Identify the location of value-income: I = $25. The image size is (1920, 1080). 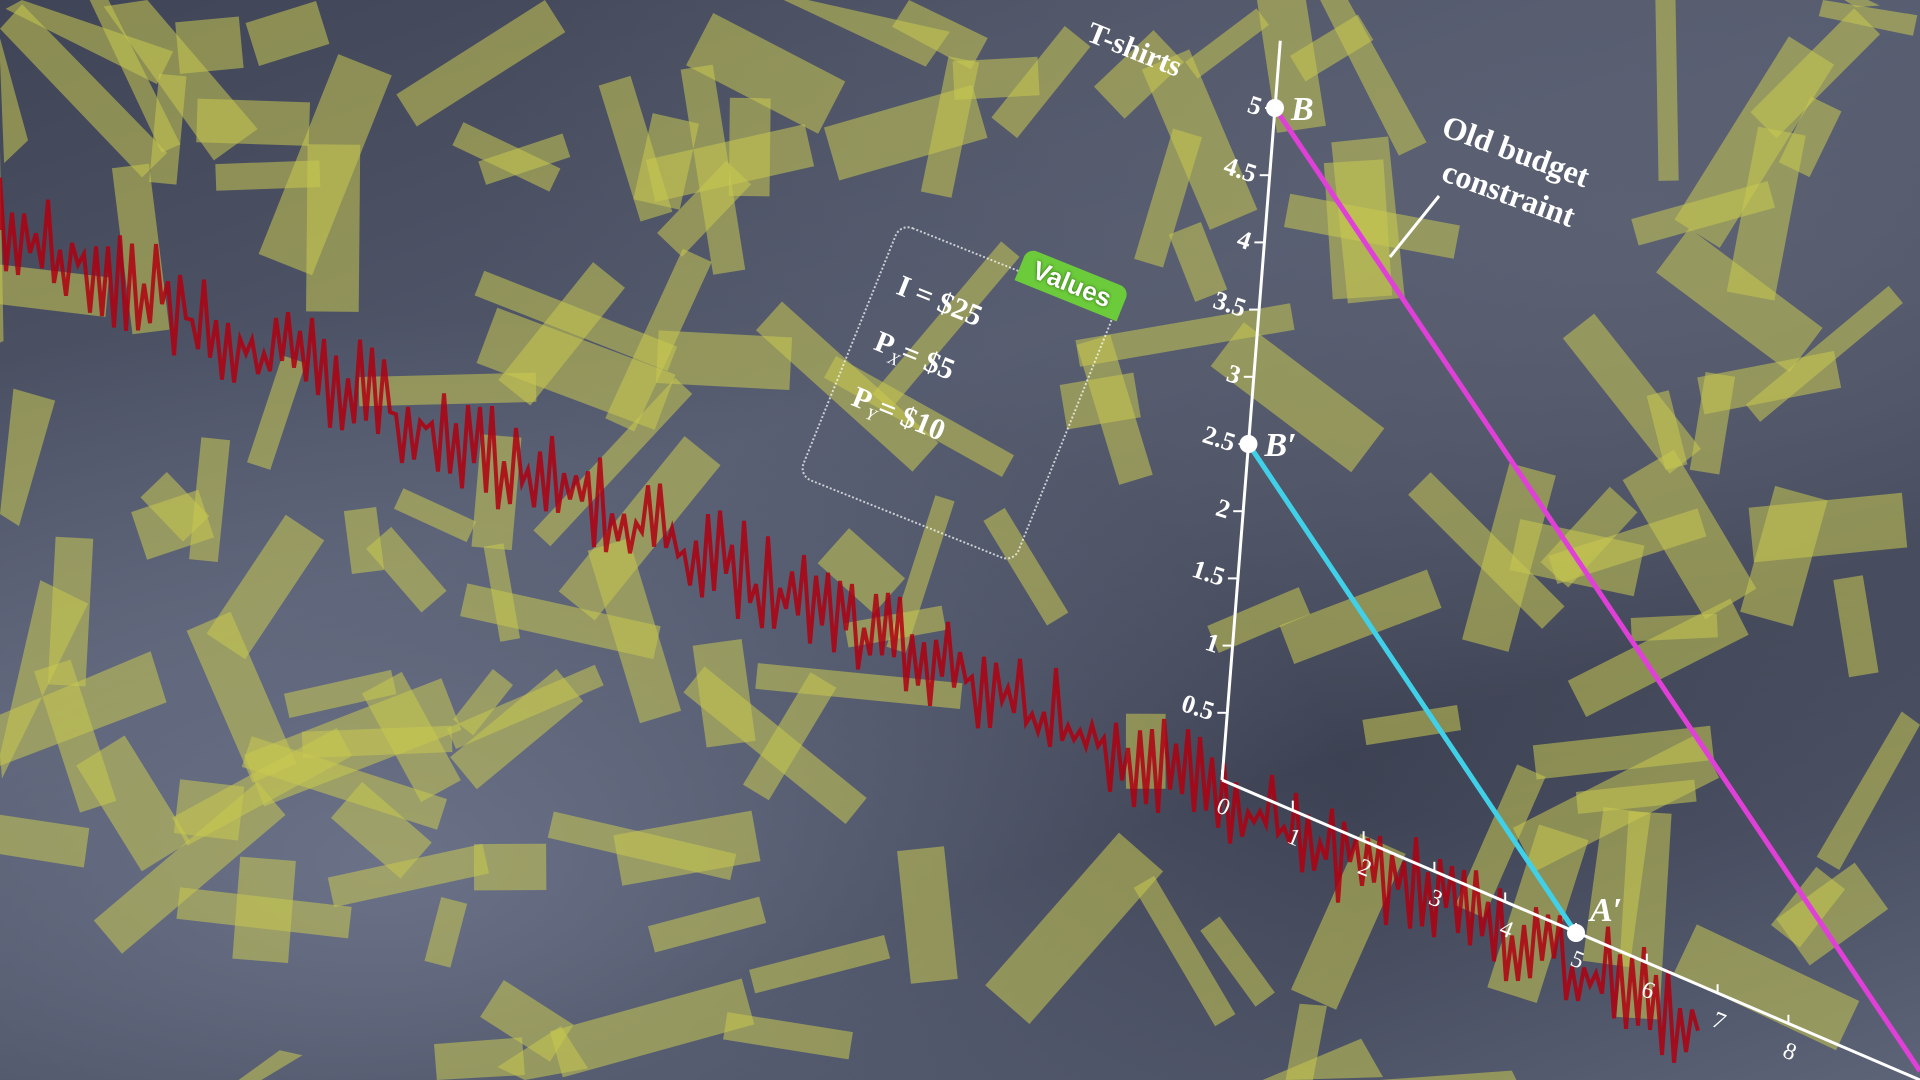
(939, 301).